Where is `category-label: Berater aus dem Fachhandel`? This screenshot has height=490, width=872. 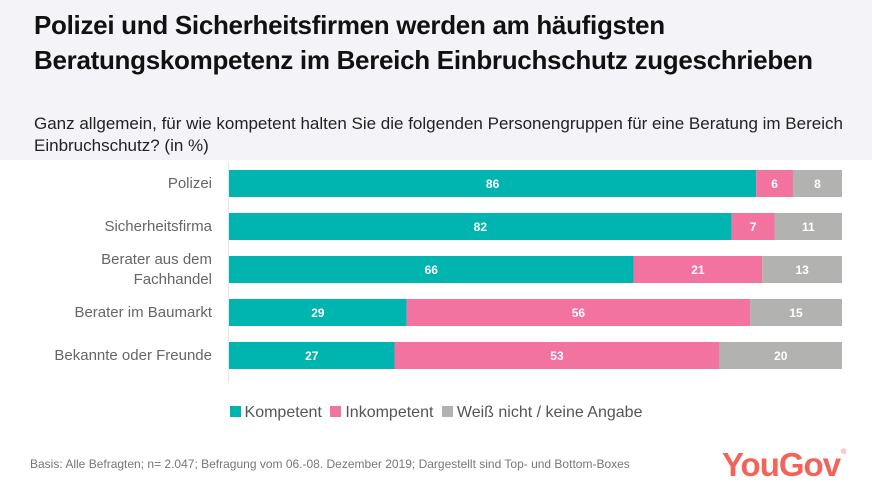 category-label: Berater aus dem Fachhandel is located at coordinates (107, 270).